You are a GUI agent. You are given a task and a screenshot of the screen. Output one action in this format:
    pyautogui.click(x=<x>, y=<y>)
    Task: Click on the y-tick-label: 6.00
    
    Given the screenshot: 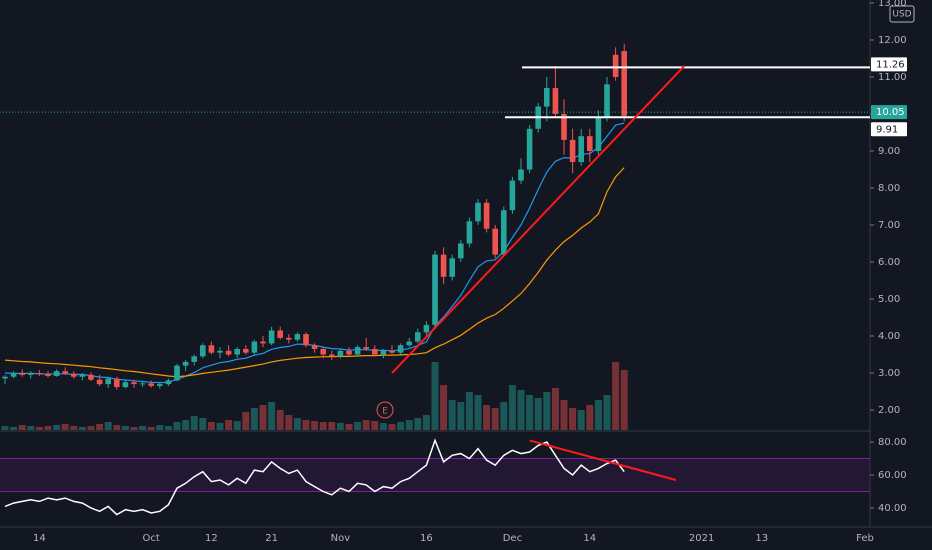 What is the action you would take?
    pyautogui.click(x=889, y=262)
    